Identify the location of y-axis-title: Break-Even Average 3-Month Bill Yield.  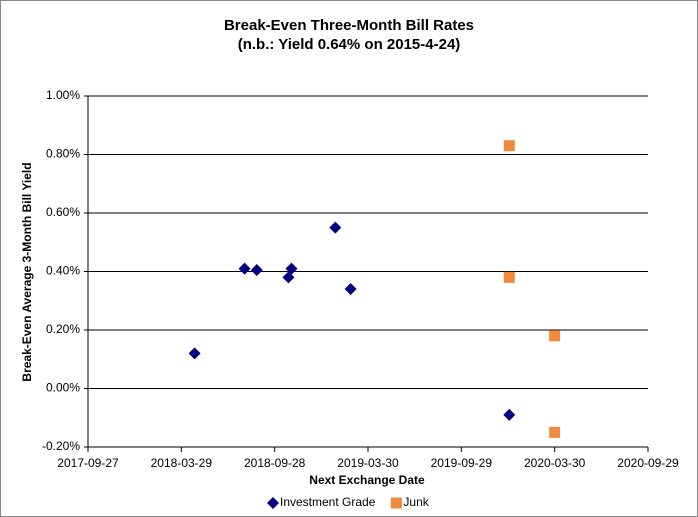
(27, 271).